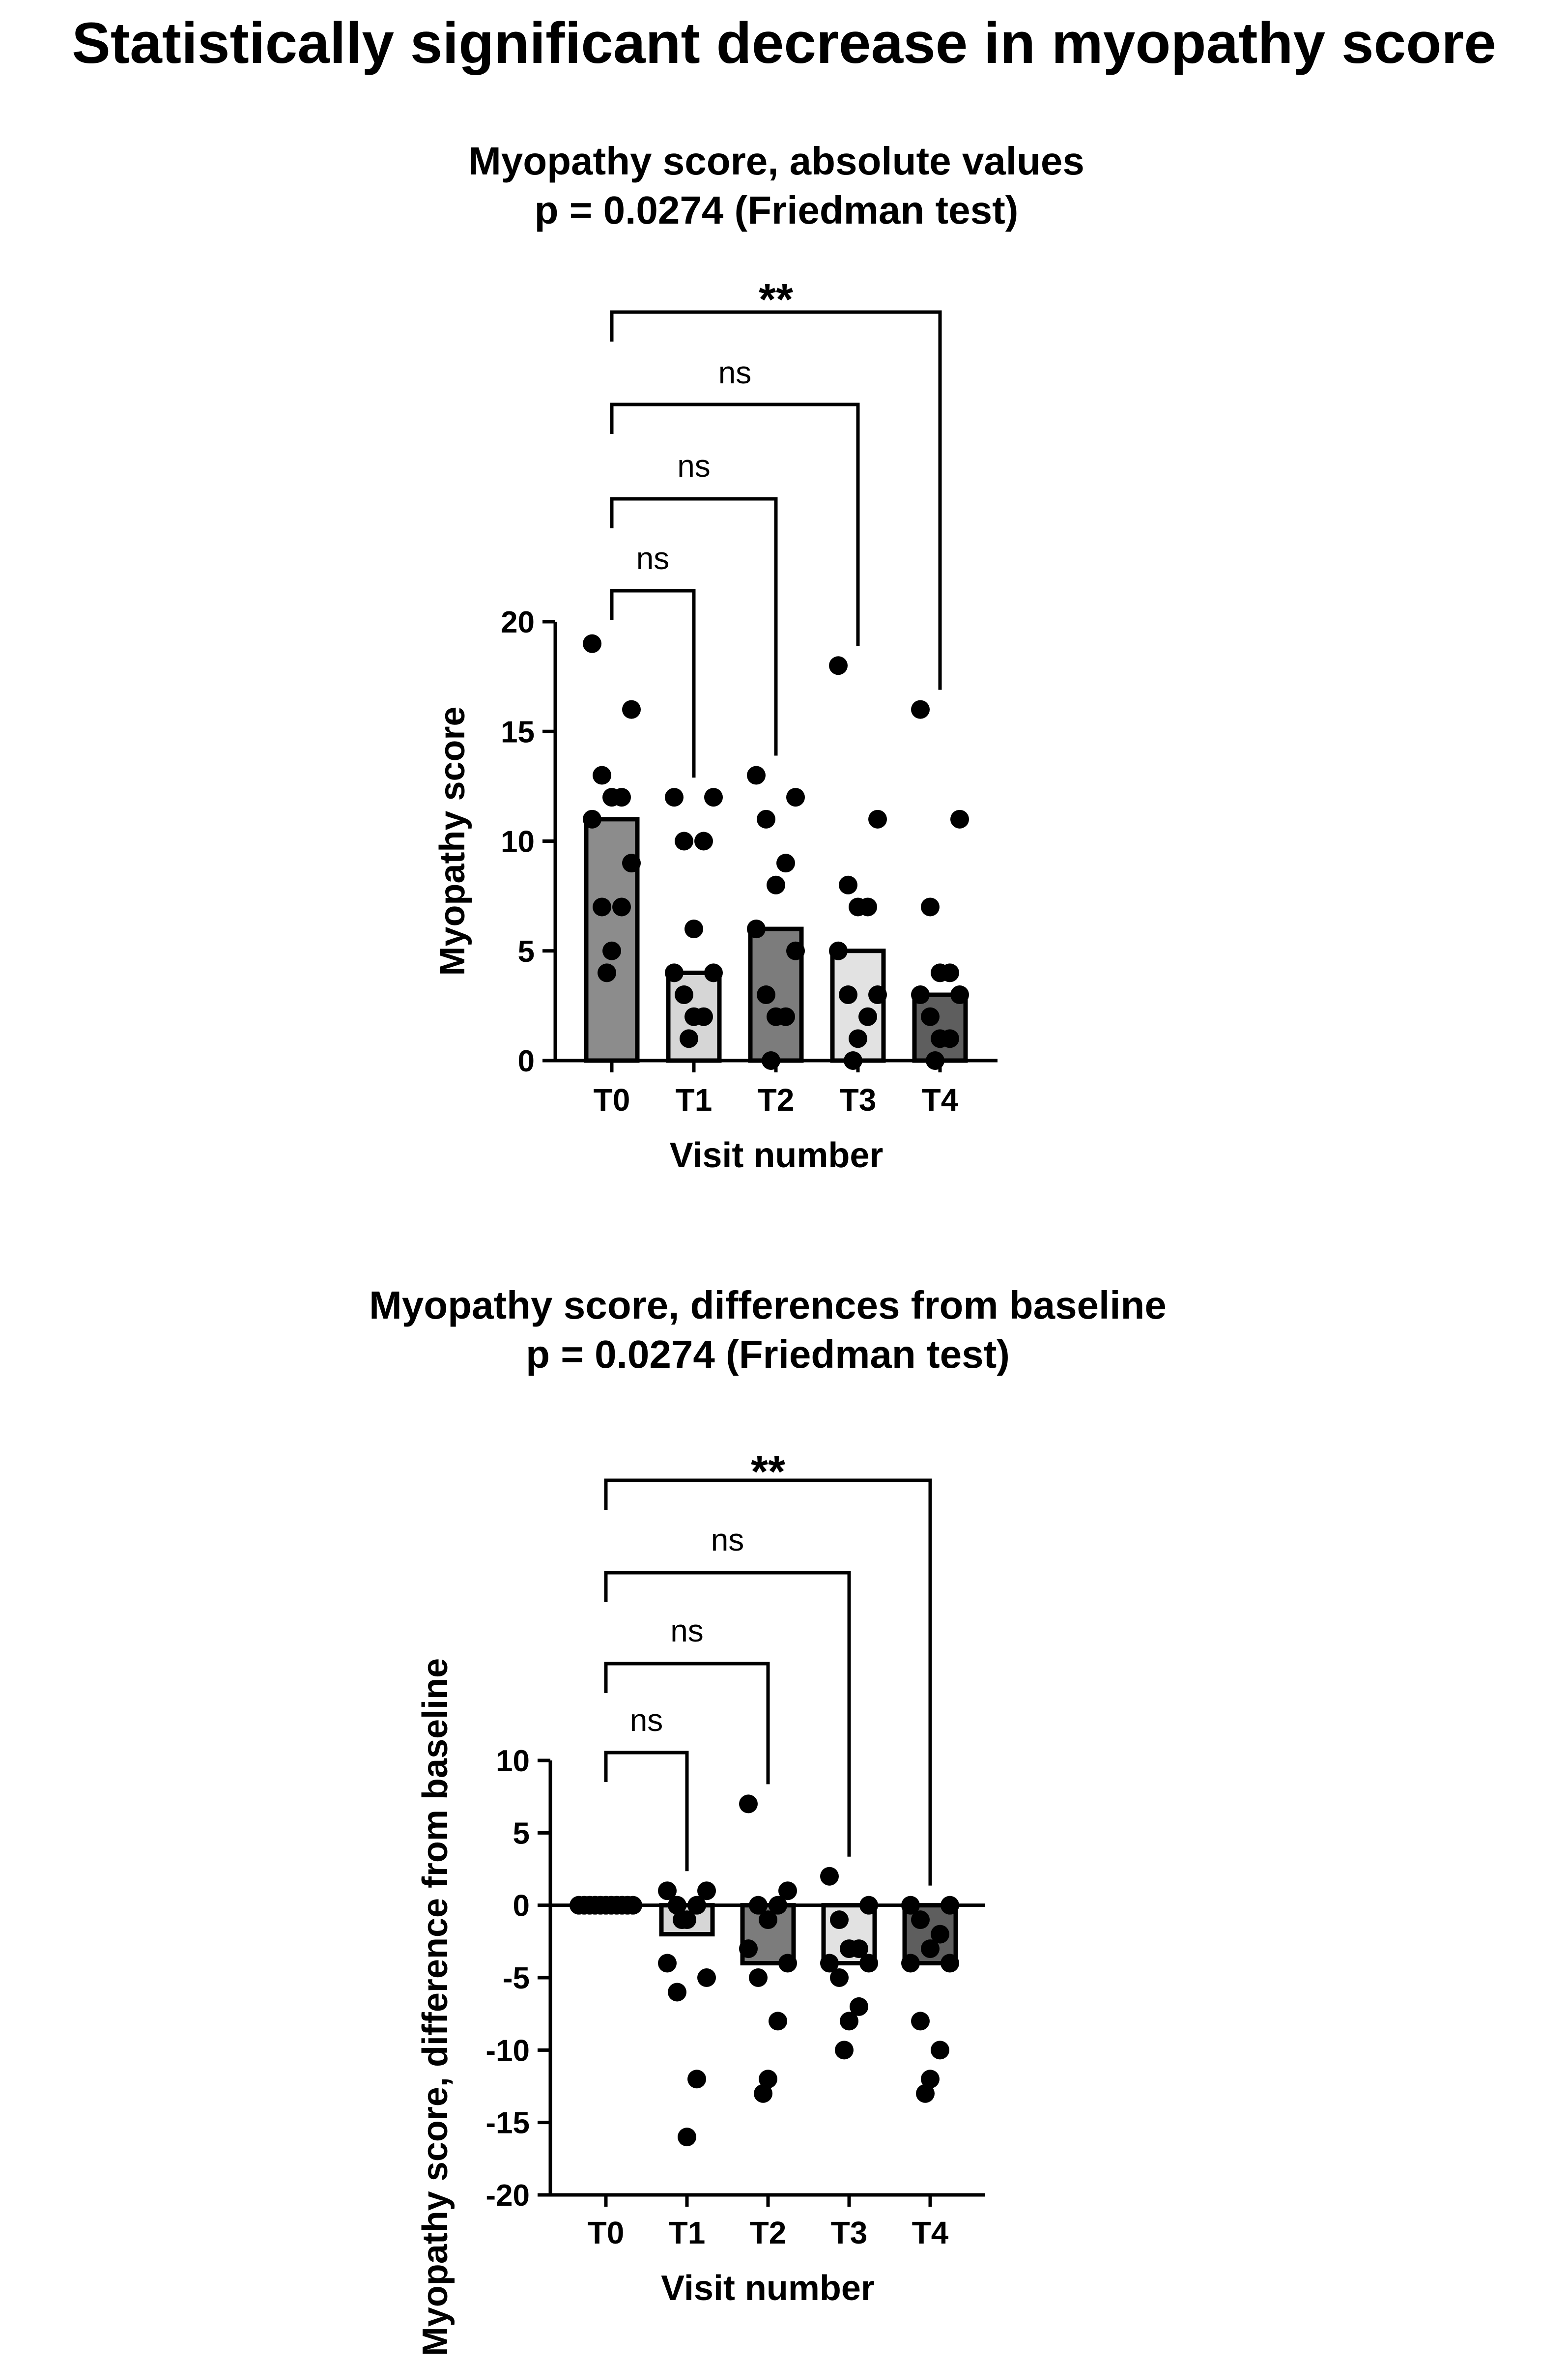  I want to click on y-tick-label: -20, so click(507, 2196).